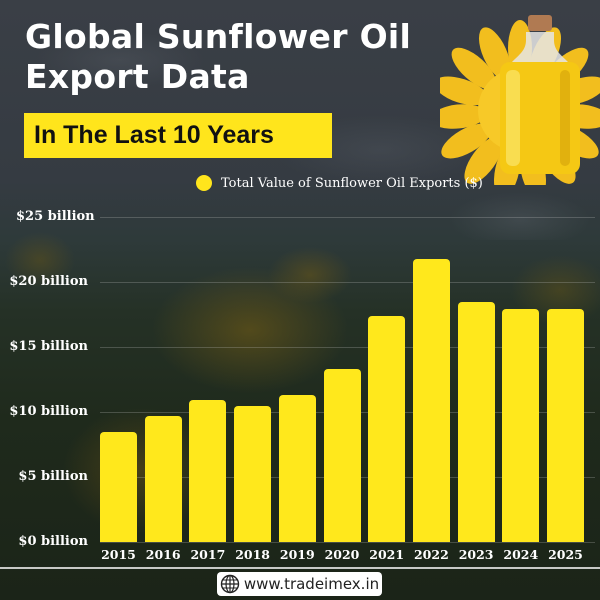 This screenshot has height=600, width=600. I want to click on sunflower-oil-bottle-icon, so click(520, 100).